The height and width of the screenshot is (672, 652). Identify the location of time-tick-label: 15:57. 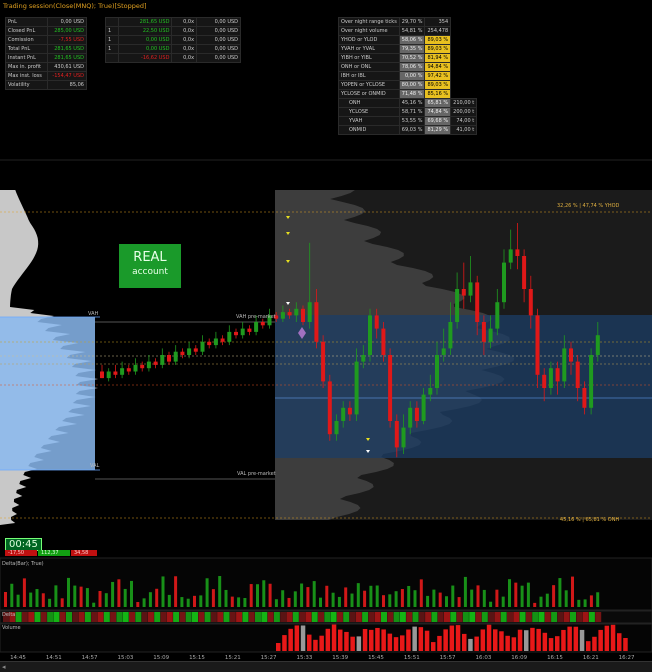
(448, 658).